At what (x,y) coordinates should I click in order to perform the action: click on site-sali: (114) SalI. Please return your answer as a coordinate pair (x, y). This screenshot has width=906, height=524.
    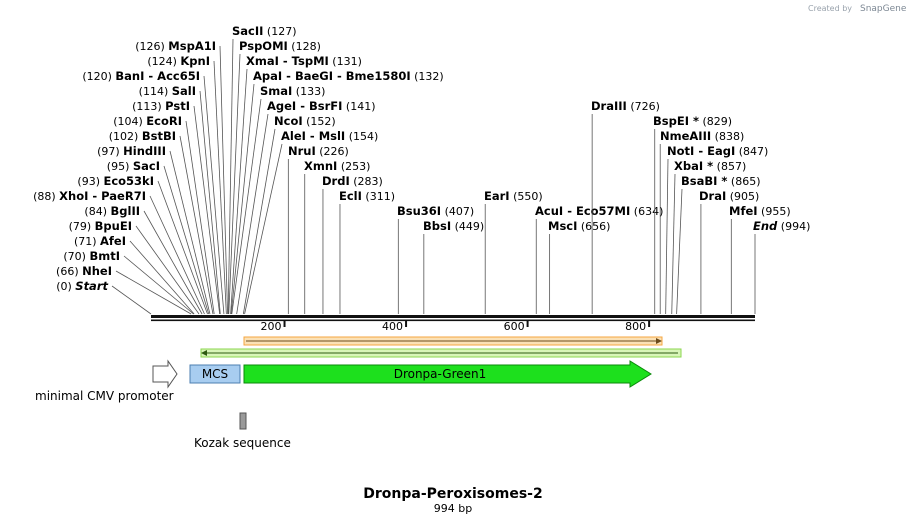
    Looking at the image, I should click on (180, 199).